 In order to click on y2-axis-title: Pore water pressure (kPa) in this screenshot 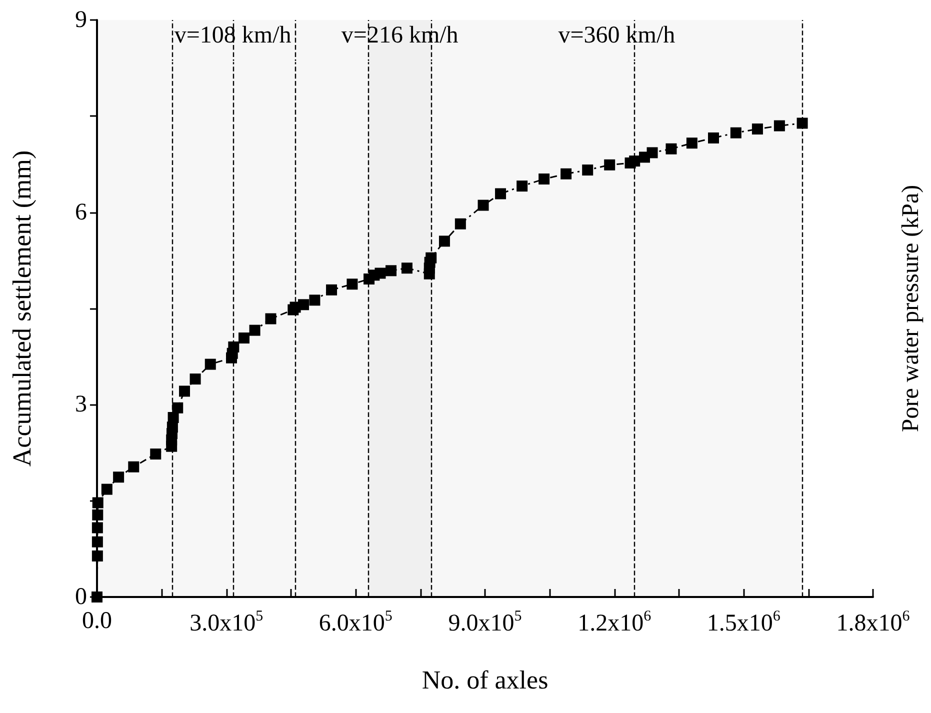, I will do `click(911, 308)`.